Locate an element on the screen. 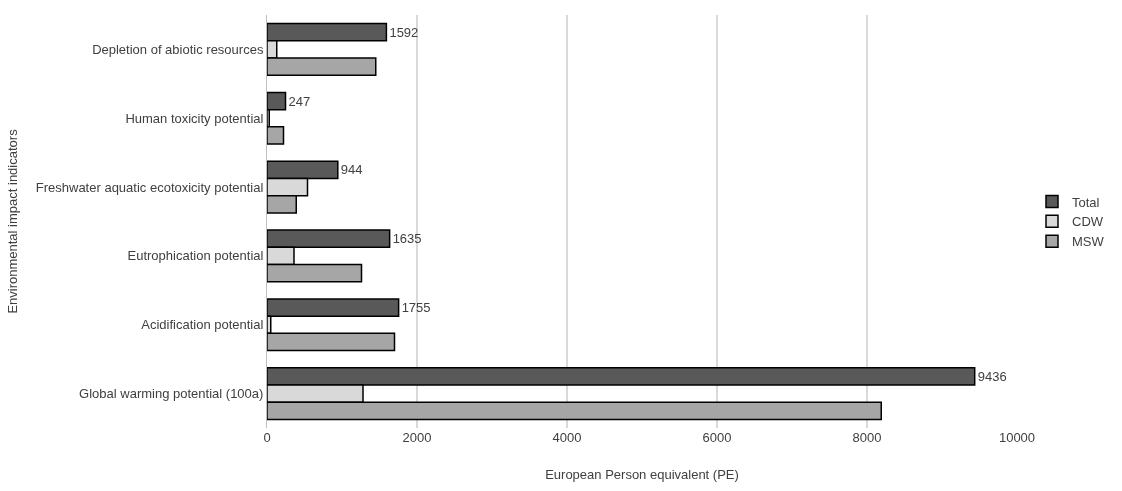 The height and width of the screenshot is (491, 1122). x-tick-label: 8000 is located at coordinates (867, 437).